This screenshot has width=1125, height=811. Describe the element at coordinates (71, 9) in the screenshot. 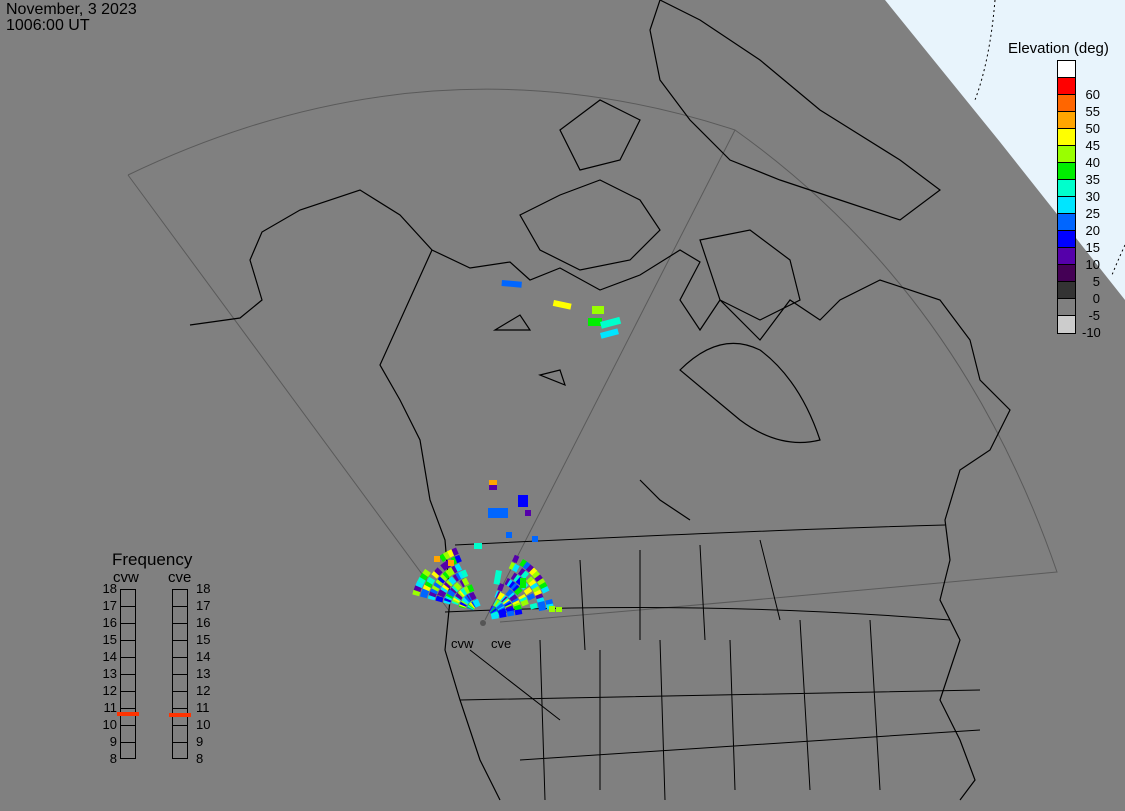

I see `date-label: November, 3 2023` at that location.